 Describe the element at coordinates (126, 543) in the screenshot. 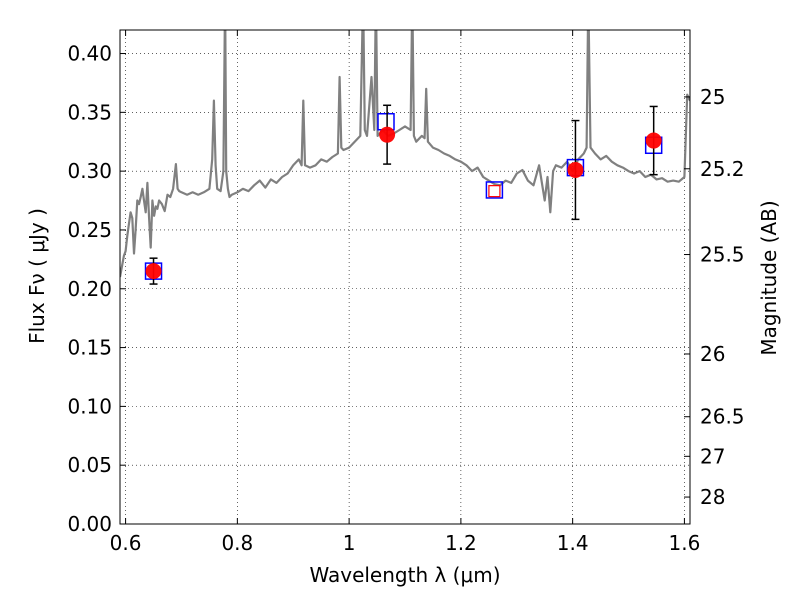

I see `x-tick-label: 0.6` at that location.